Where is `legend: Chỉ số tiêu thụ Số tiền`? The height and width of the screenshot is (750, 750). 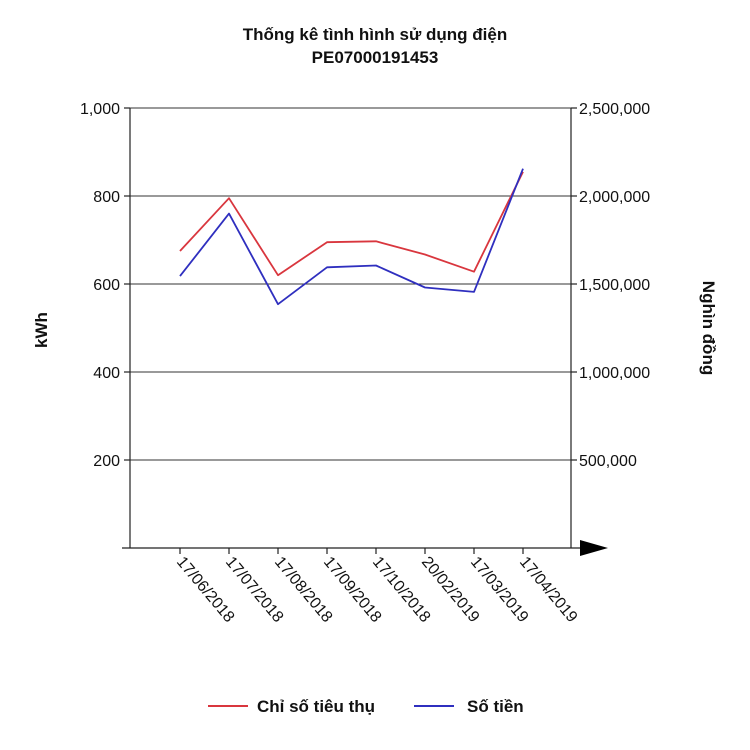
legend: Chỉ số tiêu thụ Số tiền is located at coordinates (366, 706).